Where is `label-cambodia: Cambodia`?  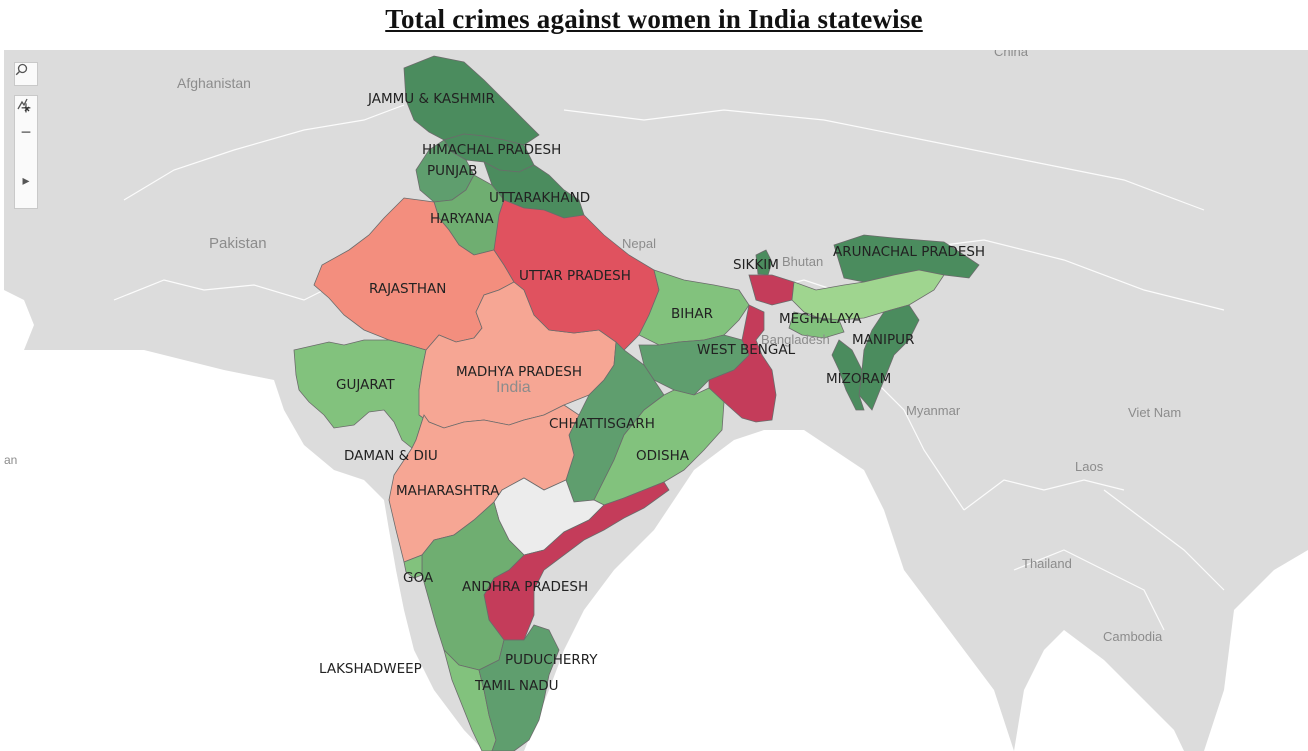 label-cambodia: Cambodia is located at coordinates (1133, 636).